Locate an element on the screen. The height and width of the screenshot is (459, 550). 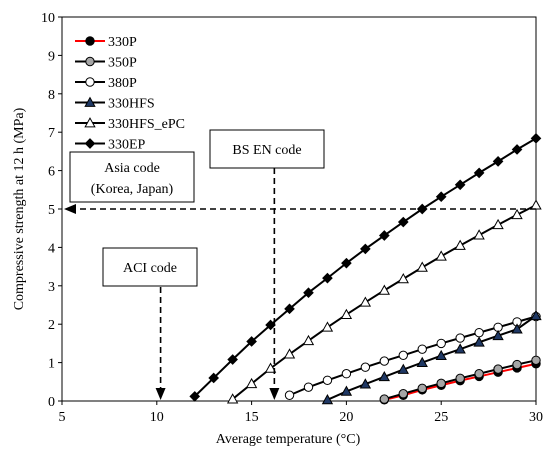
x-tick-label: 15 is located at coordinates (252, 417).